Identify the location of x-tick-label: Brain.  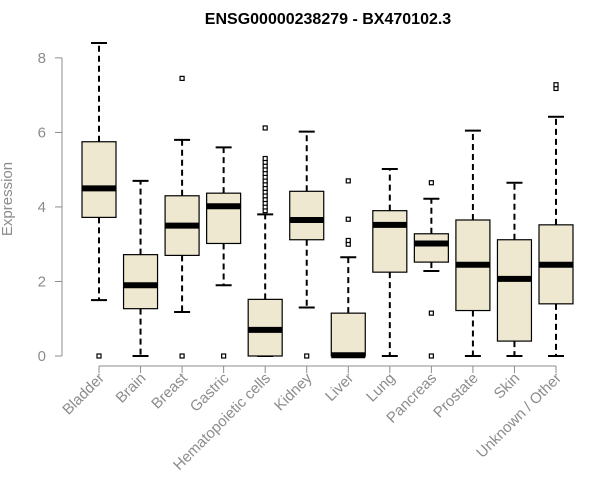
(131, 388).